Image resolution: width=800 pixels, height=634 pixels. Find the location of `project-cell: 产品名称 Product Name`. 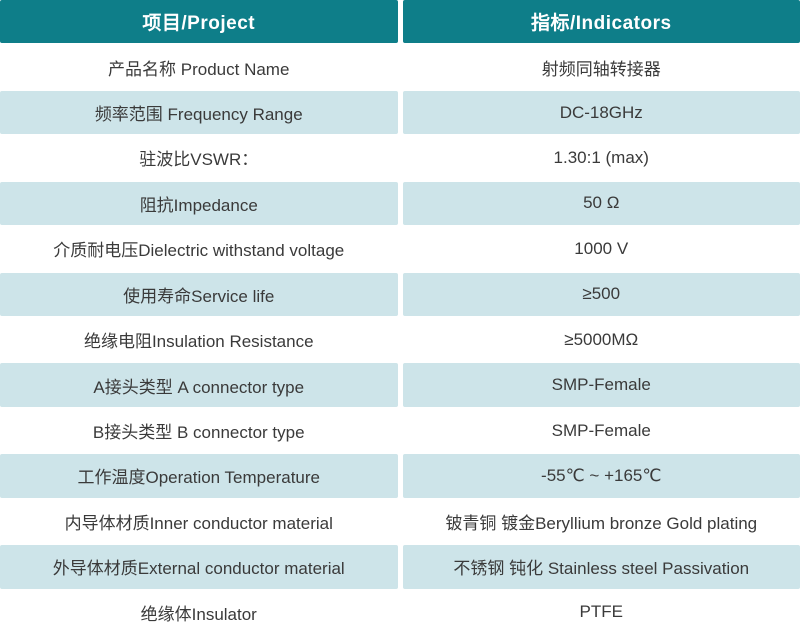

project-cell: 产品名称 Product Name is located at coordinates (199, 67).